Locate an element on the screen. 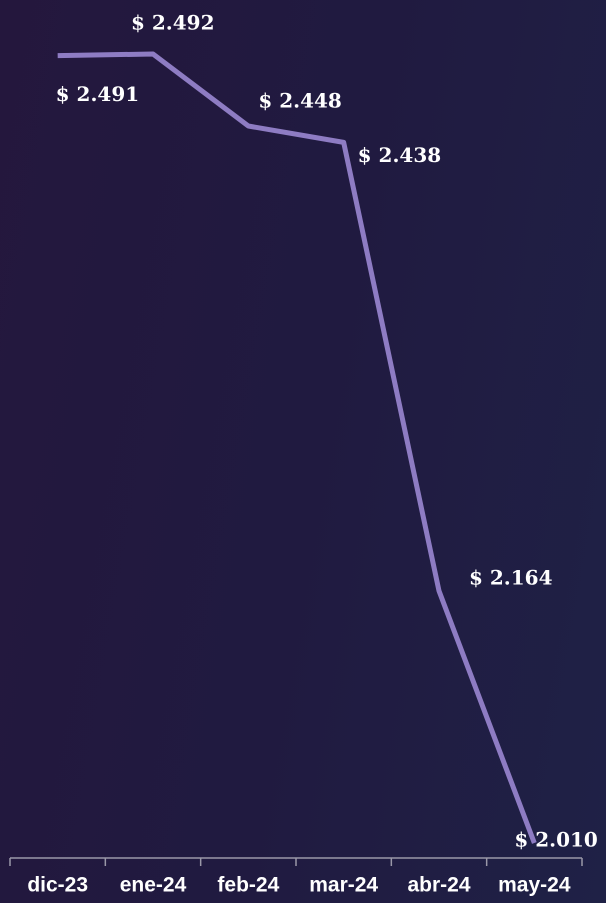 The image size is (606, 903). x-tick-label: may-24 is located at coordinates (534, 885).